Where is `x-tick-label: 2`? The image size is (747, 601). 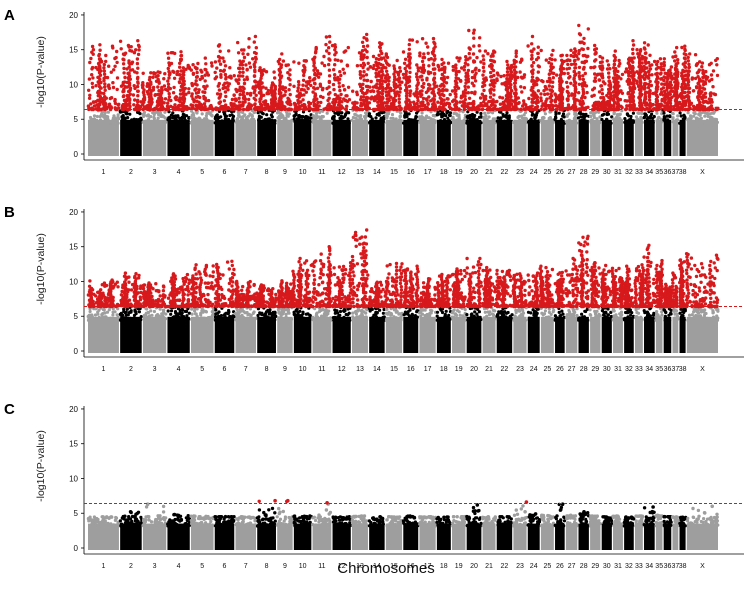 x-tick-label: 2 is located at coordinates (131, 172).